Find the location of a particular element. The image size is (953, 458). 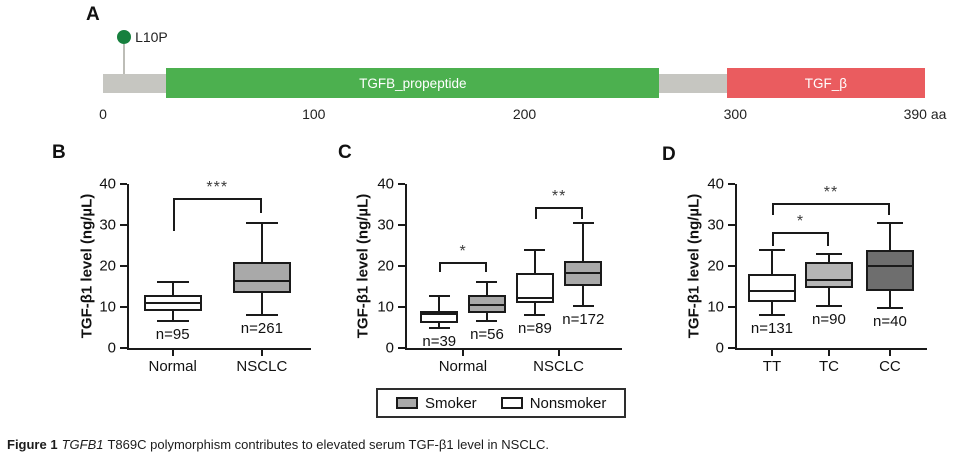

mutation-label: L10P is located at coordinates (151, 37).